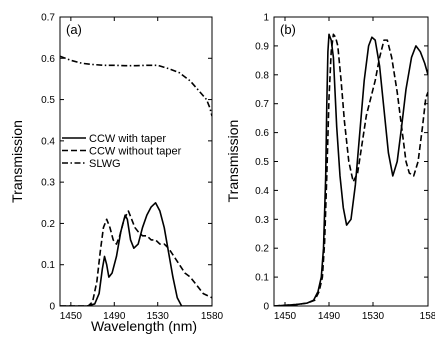  Describe the element at coordinates (136, 86) in the screenshot. I see `series-line-slwg` at that location.